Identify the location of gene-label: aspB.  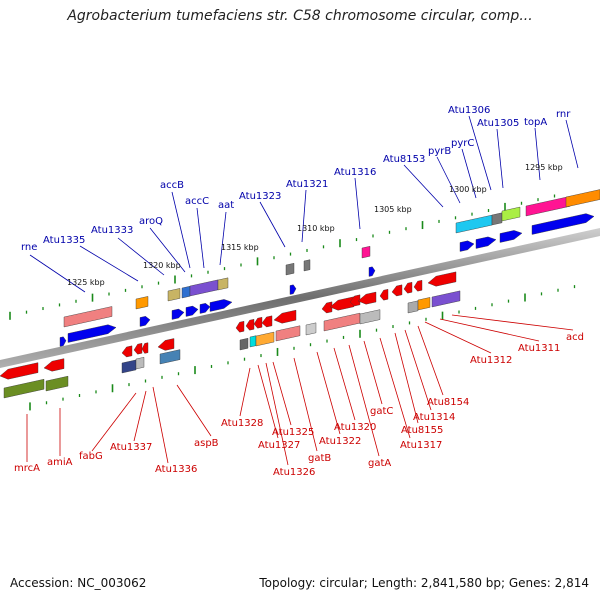
(206, 443).